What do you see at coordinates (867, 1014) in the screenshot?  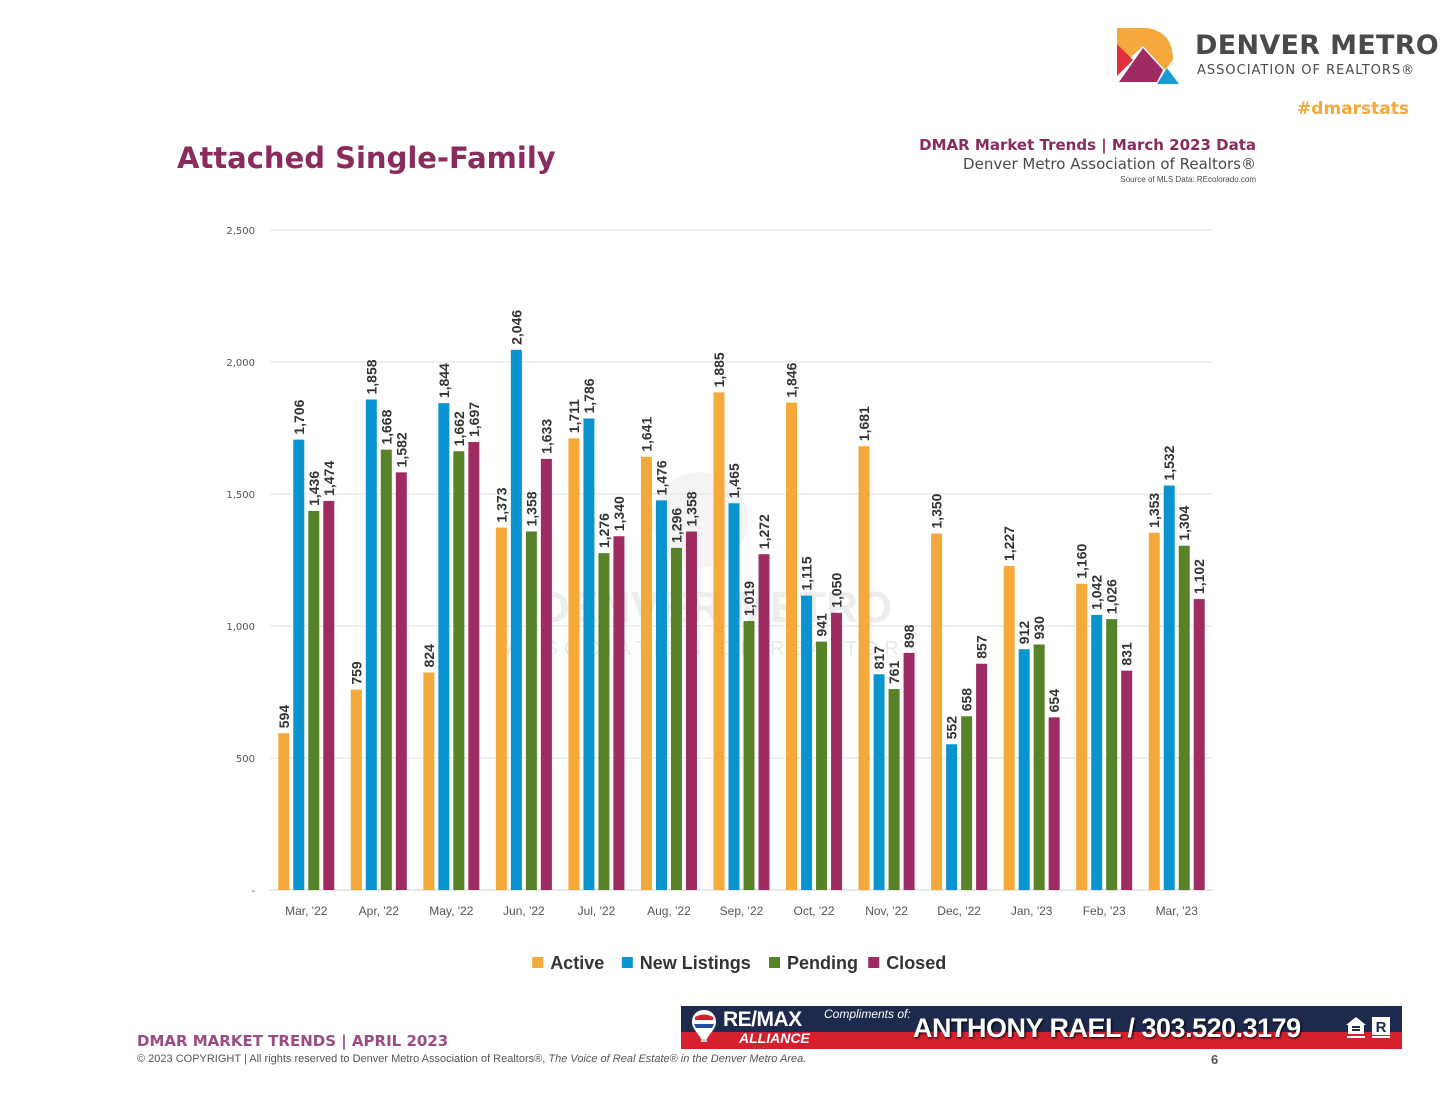 I see `compliments-label: Compliments of:` at bounding box center [867, 1014].